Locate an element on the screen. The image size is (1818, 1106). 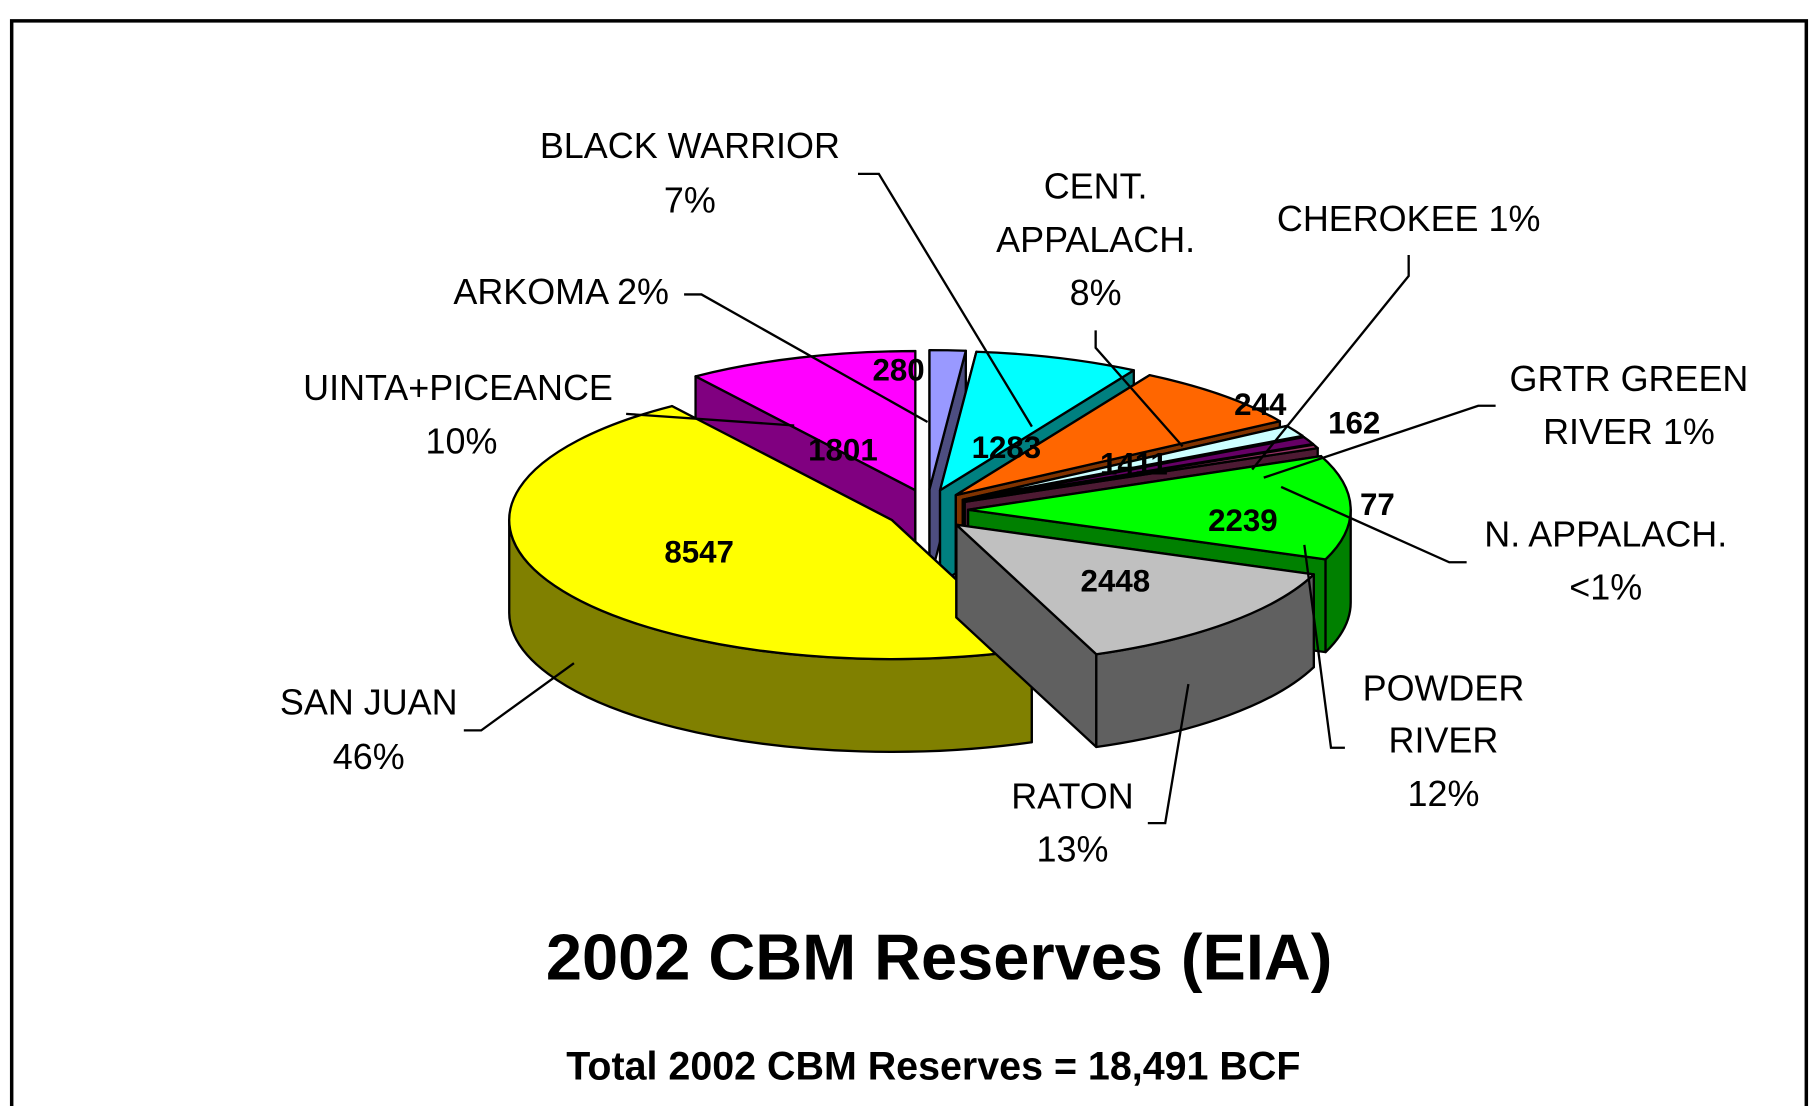
slice-label: 8% is located at coordinates (1096, 292).